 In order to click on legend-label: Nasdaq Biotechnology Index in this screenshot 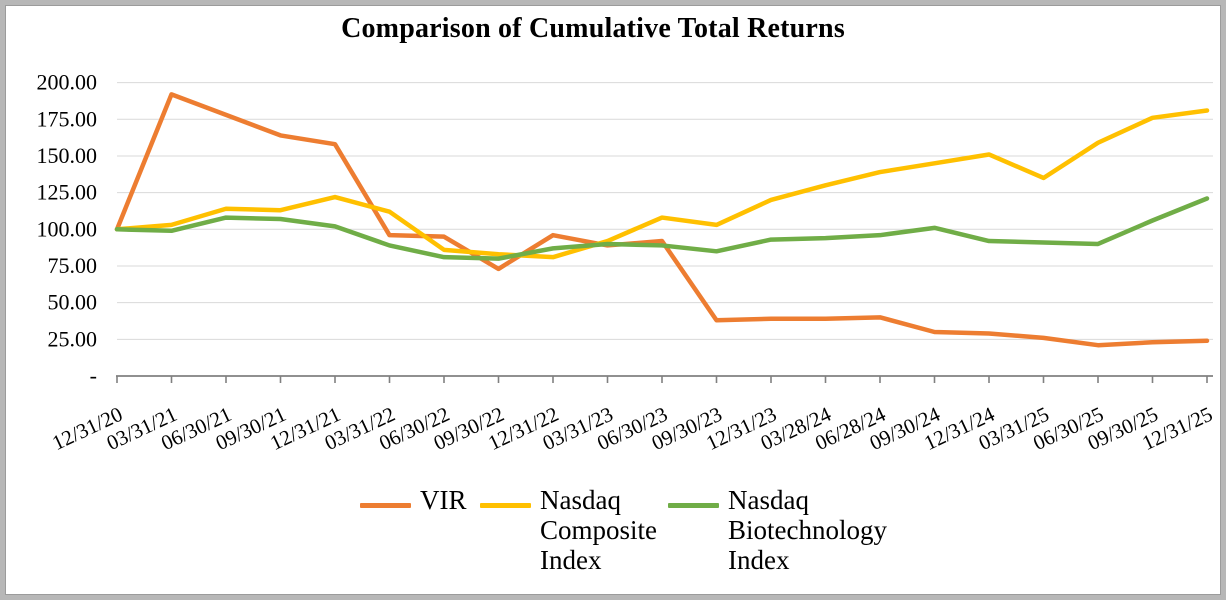, I will do `click(807, 530)`.